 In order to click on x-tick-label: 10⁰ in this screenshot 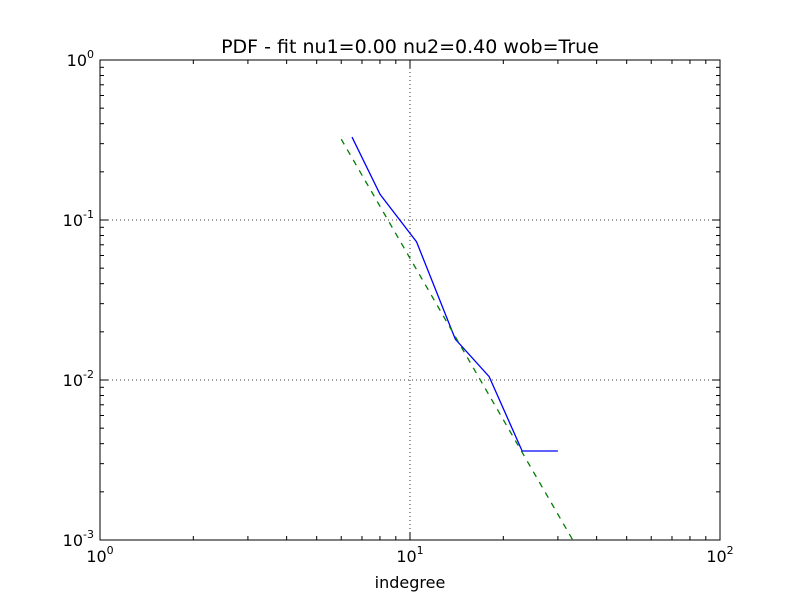, I will do `click(99, 555)`.